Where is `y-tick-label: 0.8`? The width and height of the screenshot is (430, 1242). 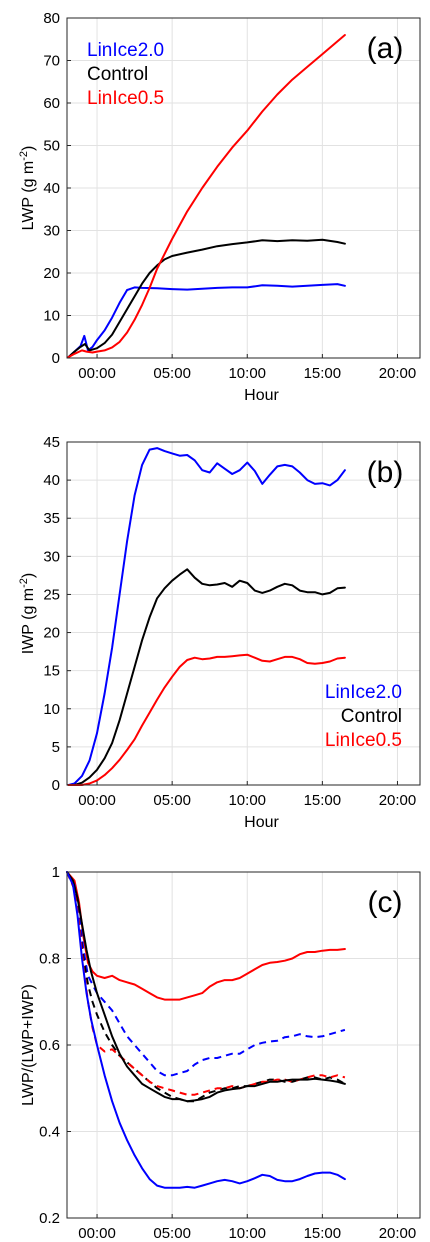
y-tick-label: 0.8 is located at coordinates (49, 959).